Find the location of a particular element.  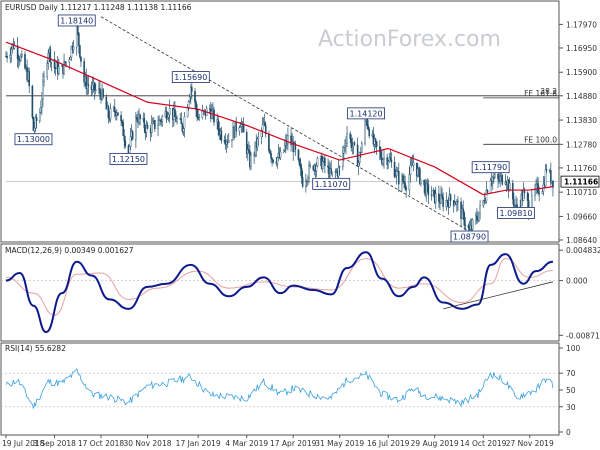

price-y-tick-label: 1.09660 is located at coordinates (581, 216).